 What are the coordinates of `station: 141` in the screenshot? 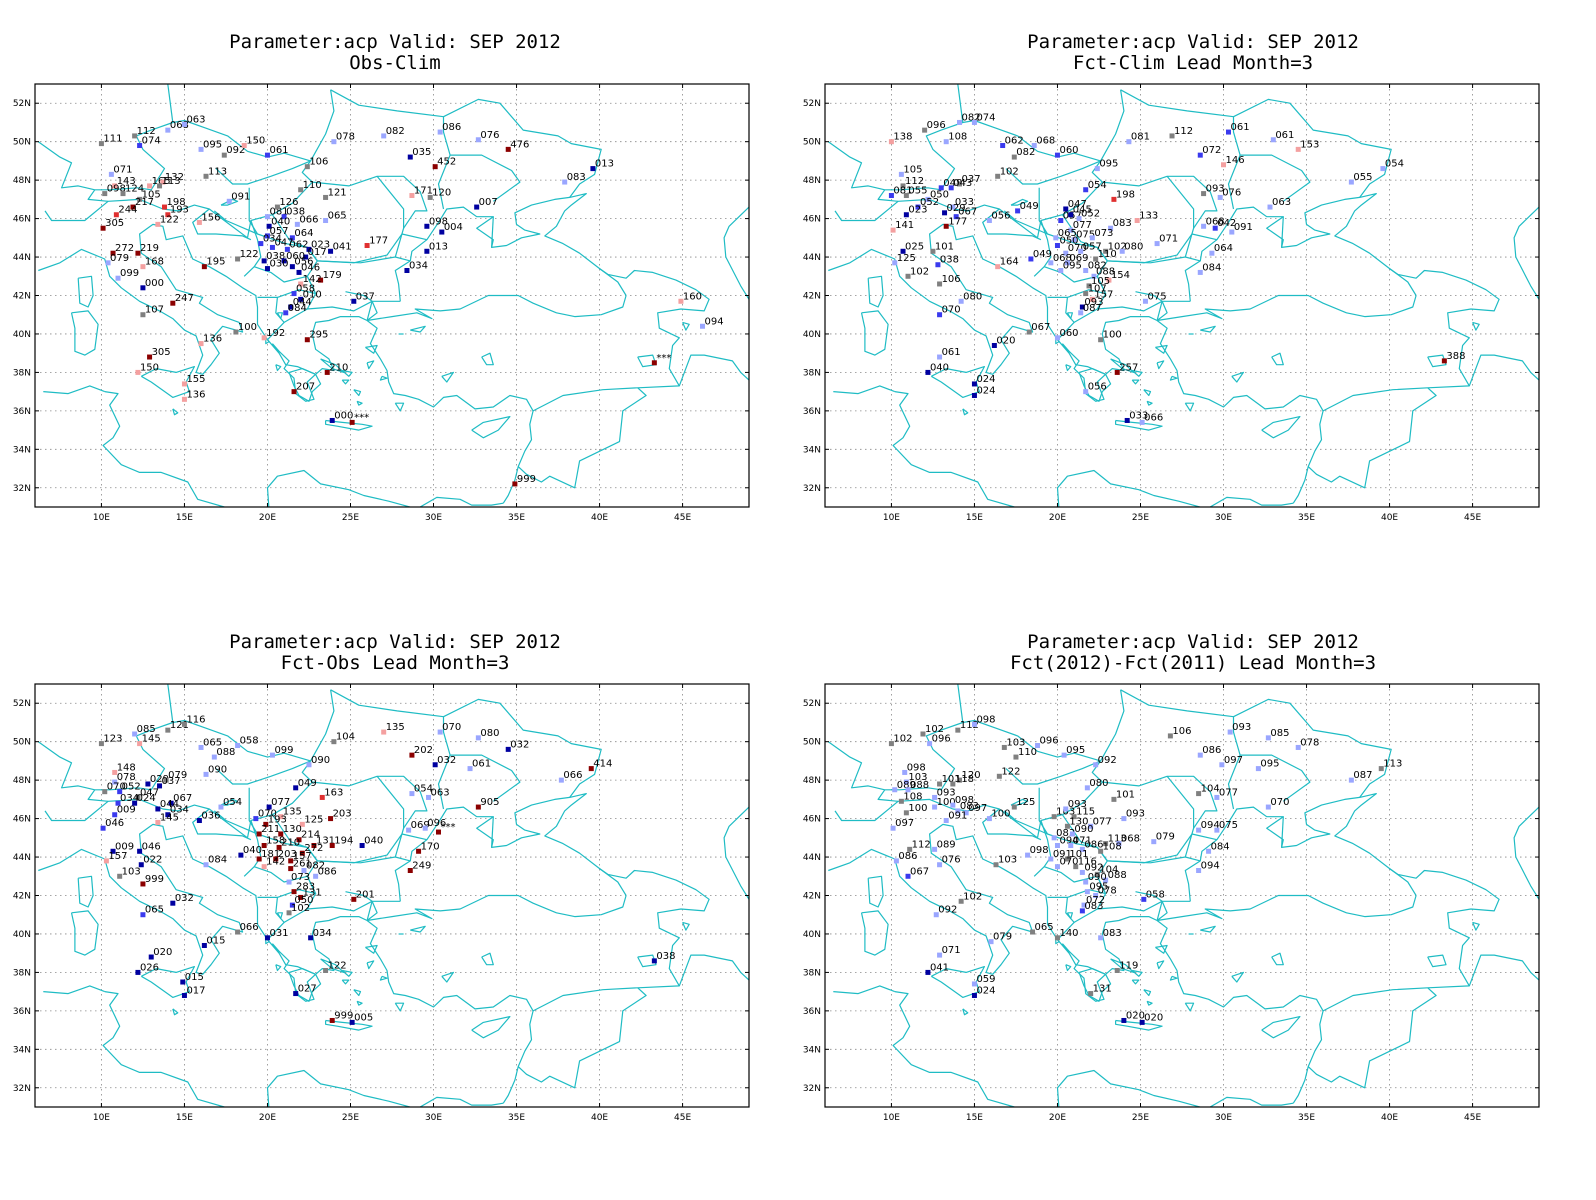 It's located at (902, 226).